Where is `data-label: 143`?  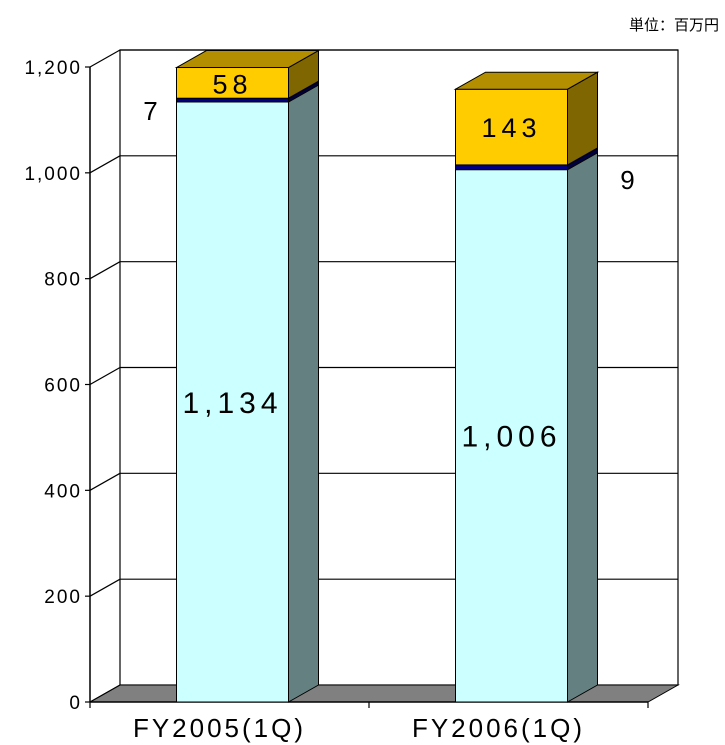 data-label: 143 is located at coordinates (511, 128).